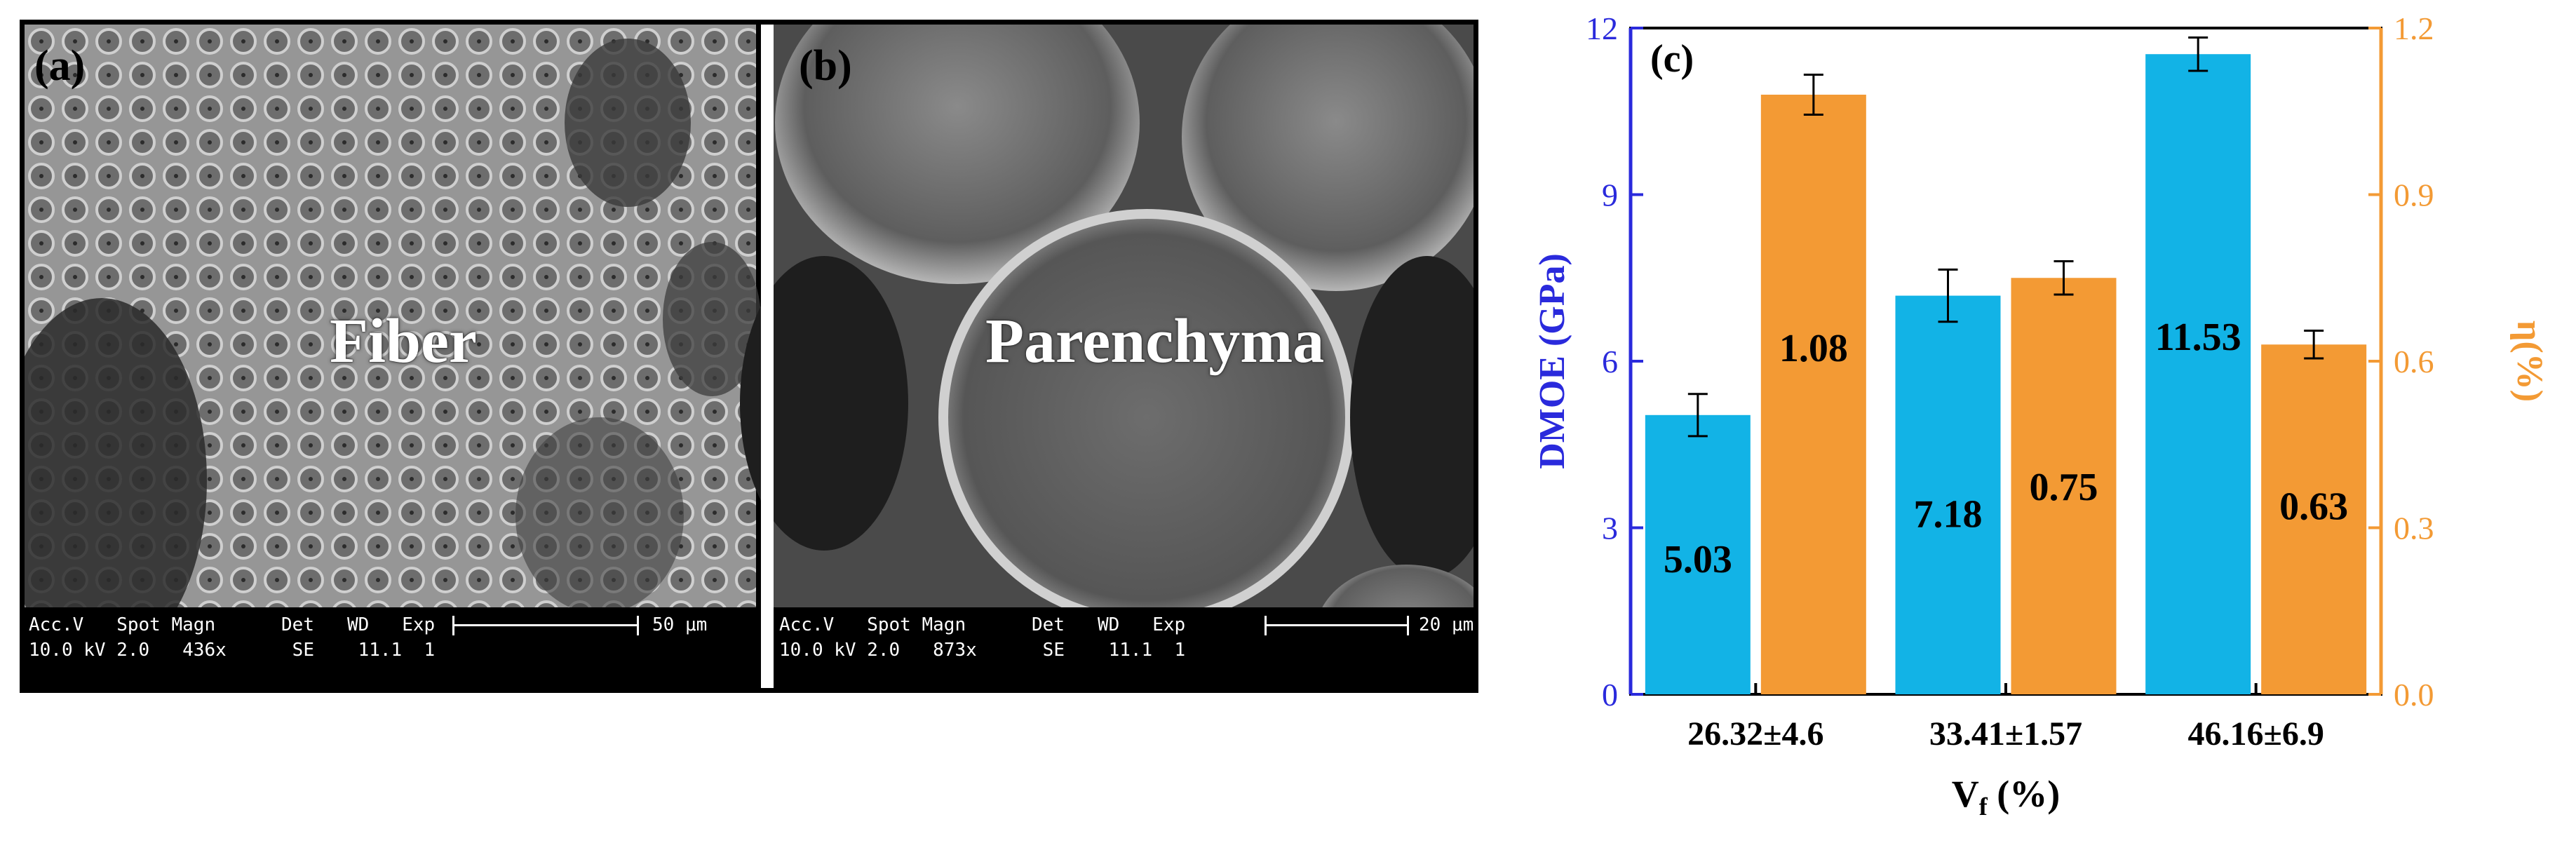 This screenshot has width=2576, height=843. I want to click on x-tick-label: 26.32±4.6, so click(1755, 734).